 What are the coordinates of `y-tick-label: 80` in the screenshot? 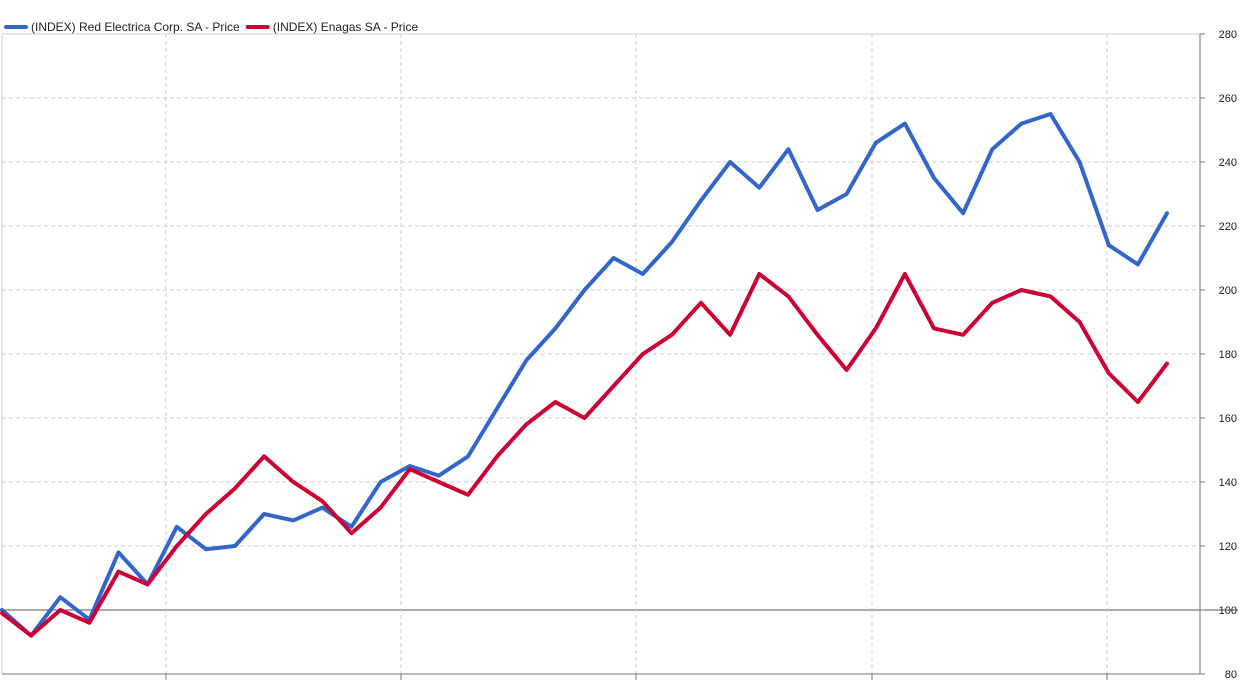 It's located at (1231, 675).